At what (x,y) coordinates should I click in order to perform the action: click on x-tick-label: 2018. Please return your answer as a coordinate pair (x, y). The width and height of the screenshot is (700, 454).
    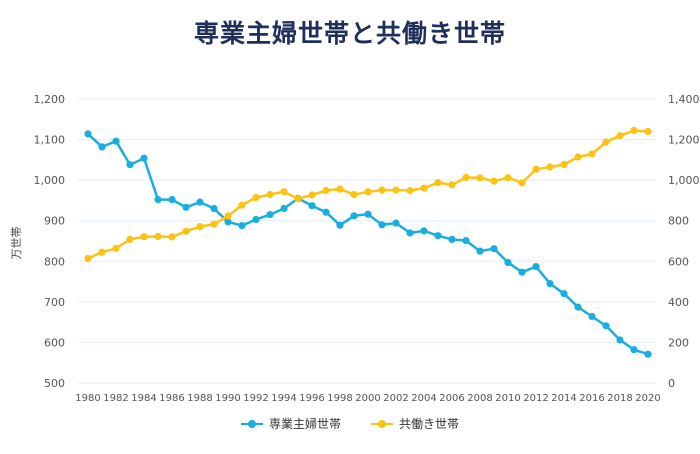
    Looking at the image, I should click on (619, 398).